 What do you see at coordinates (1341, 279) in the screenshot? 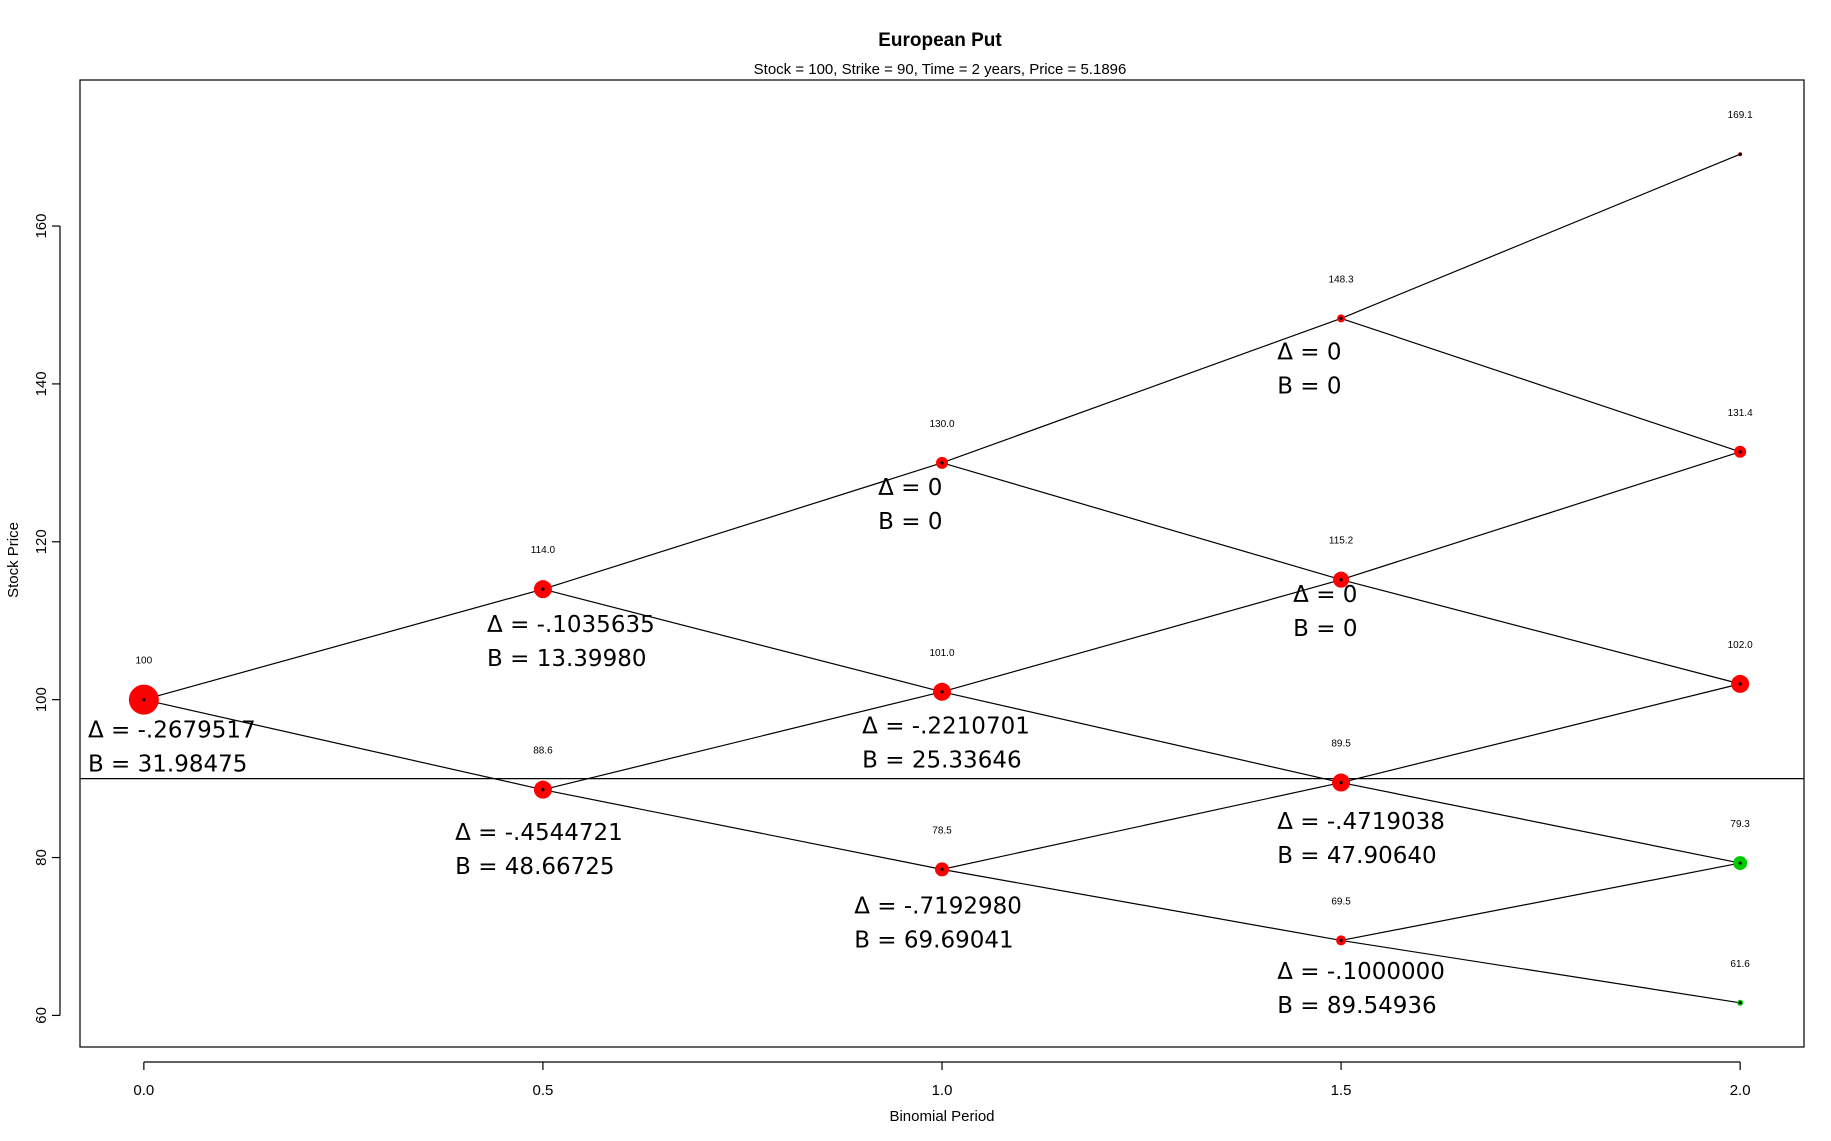
I see `node-price-label: 148.3` at bounding box center [1341, 279].